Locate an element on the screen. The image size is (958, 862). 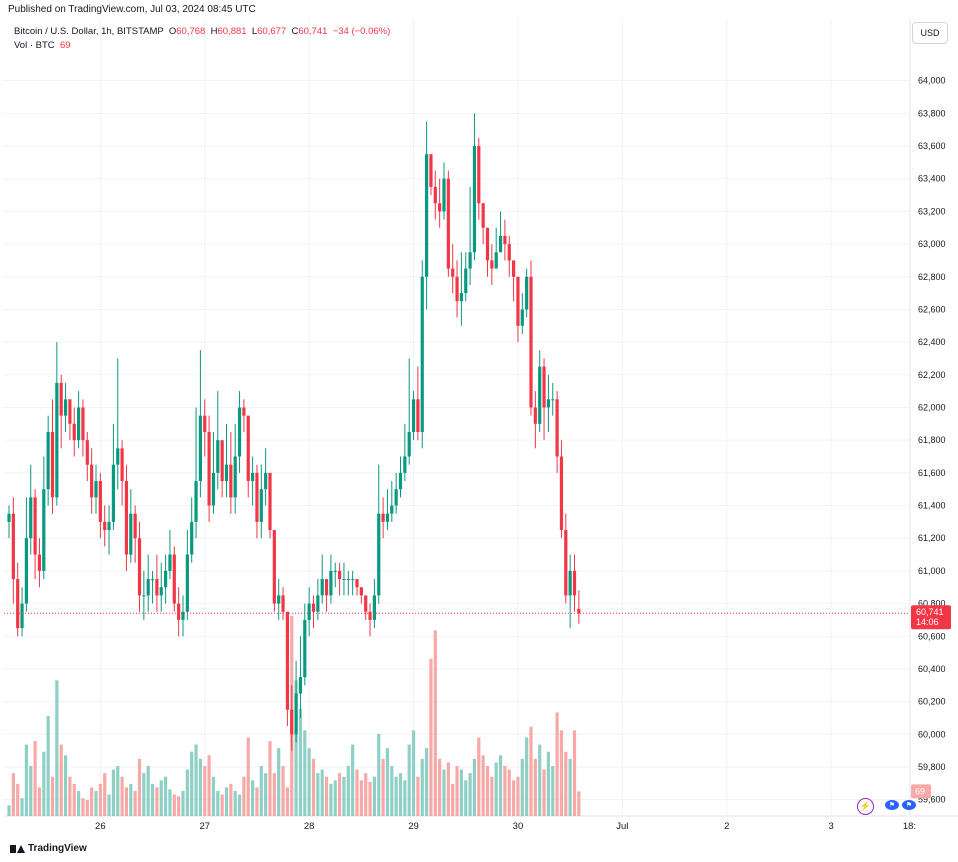
x-tick-label: 2 is located at coordinates (726, 826).